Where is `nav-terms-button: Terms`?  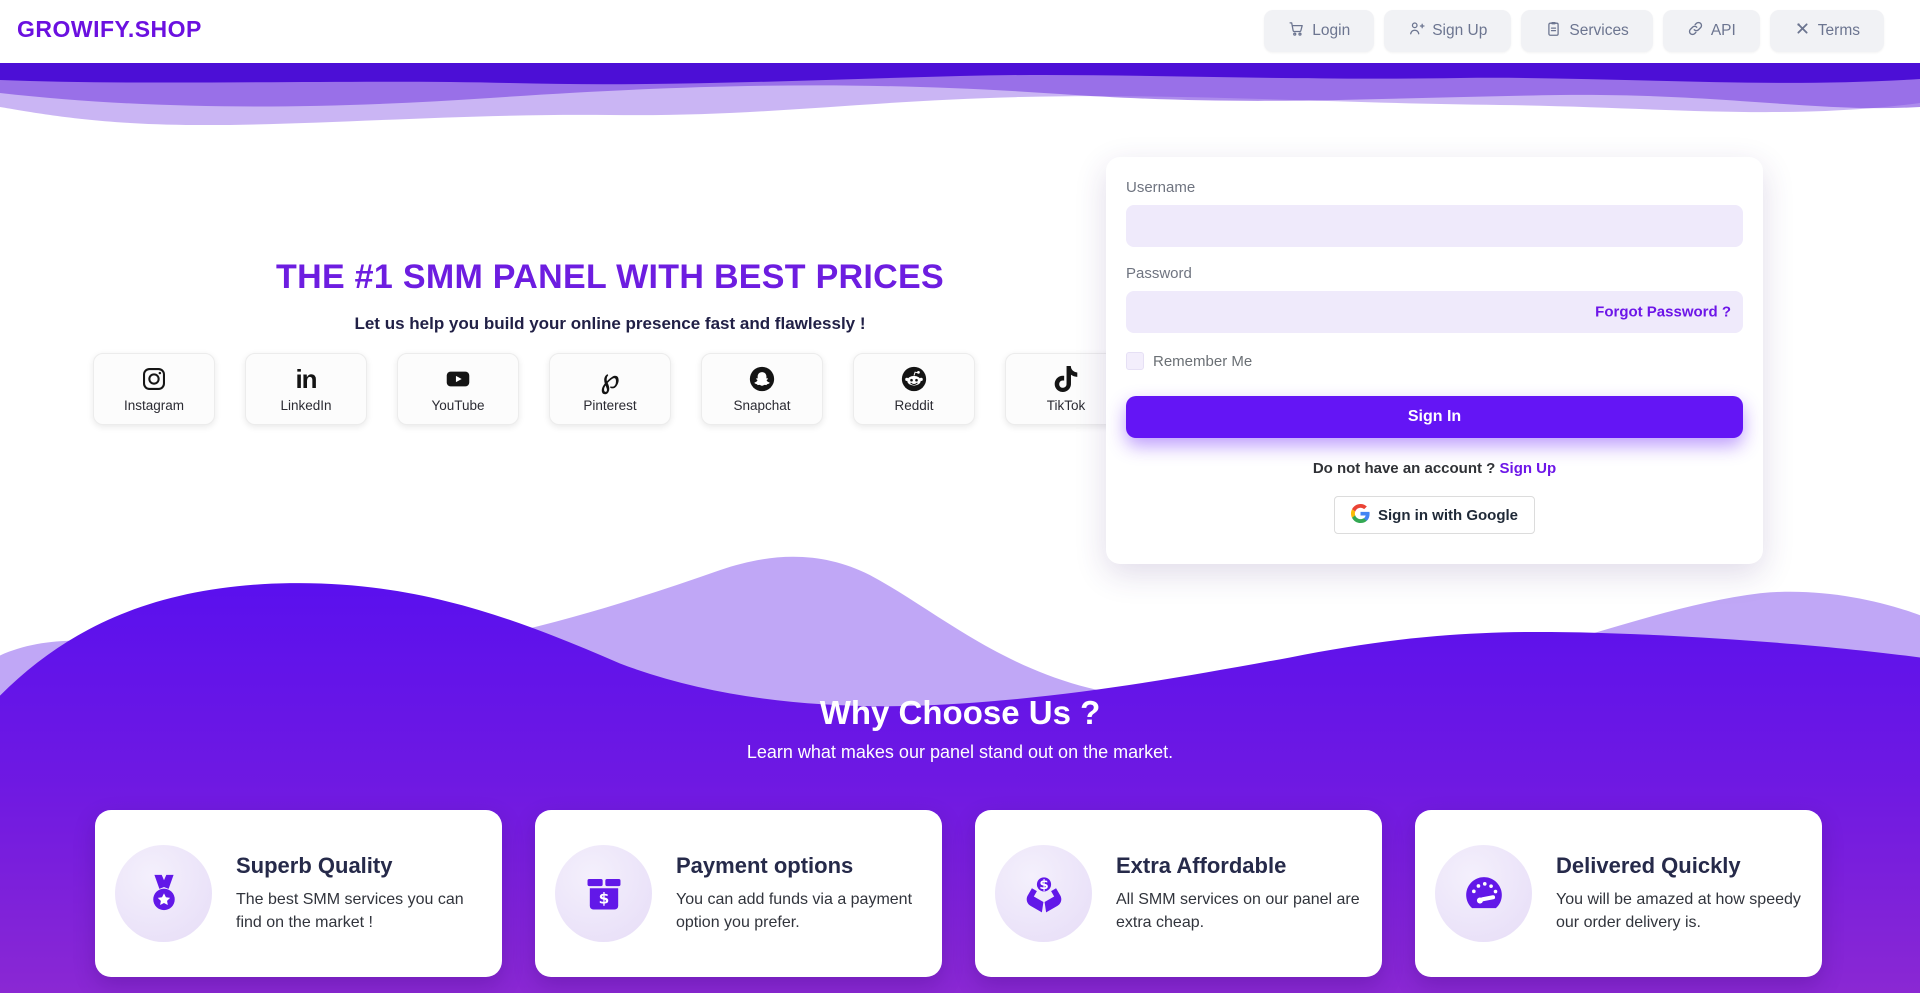
nav-terms-button: Terms is located at coordinates (1826, 31).